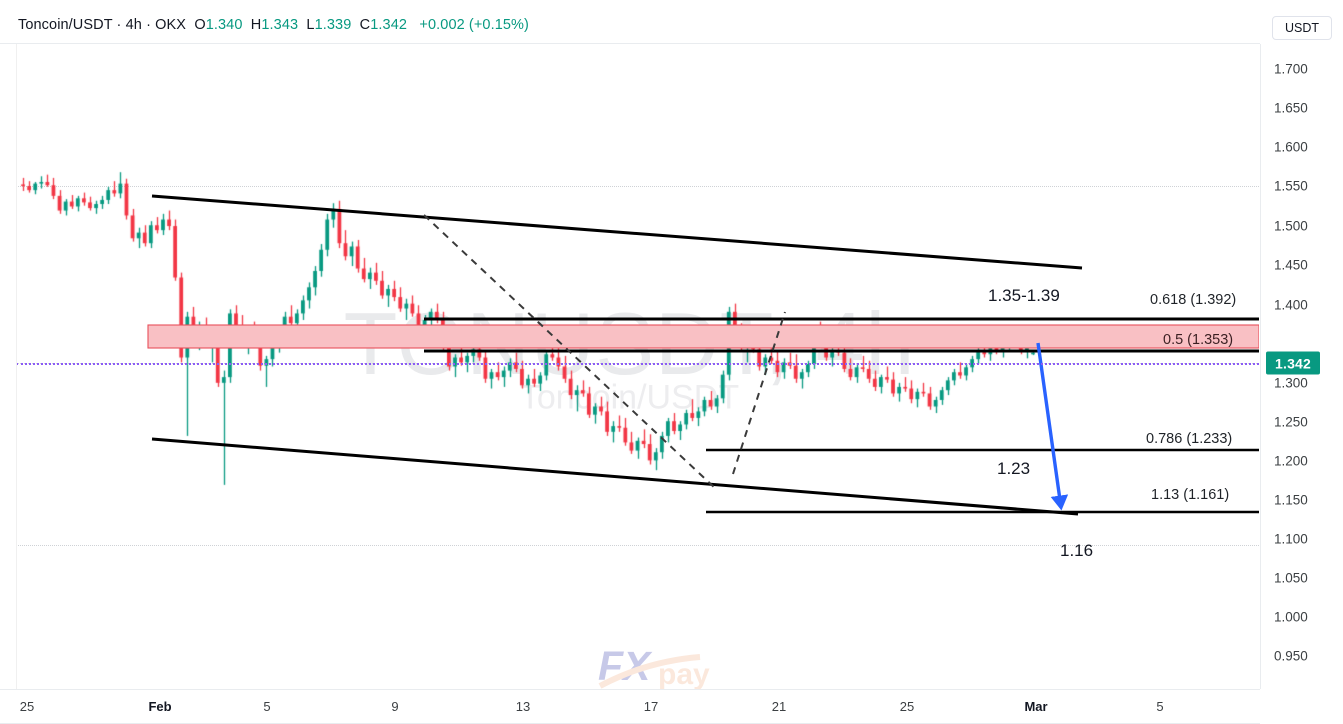 This screenshot has height=724, width=1343. What do you see at coordinates (395, 706) in the screenshot?
I see `time-tick-9-3: 9` at bounding box center [395, 706].